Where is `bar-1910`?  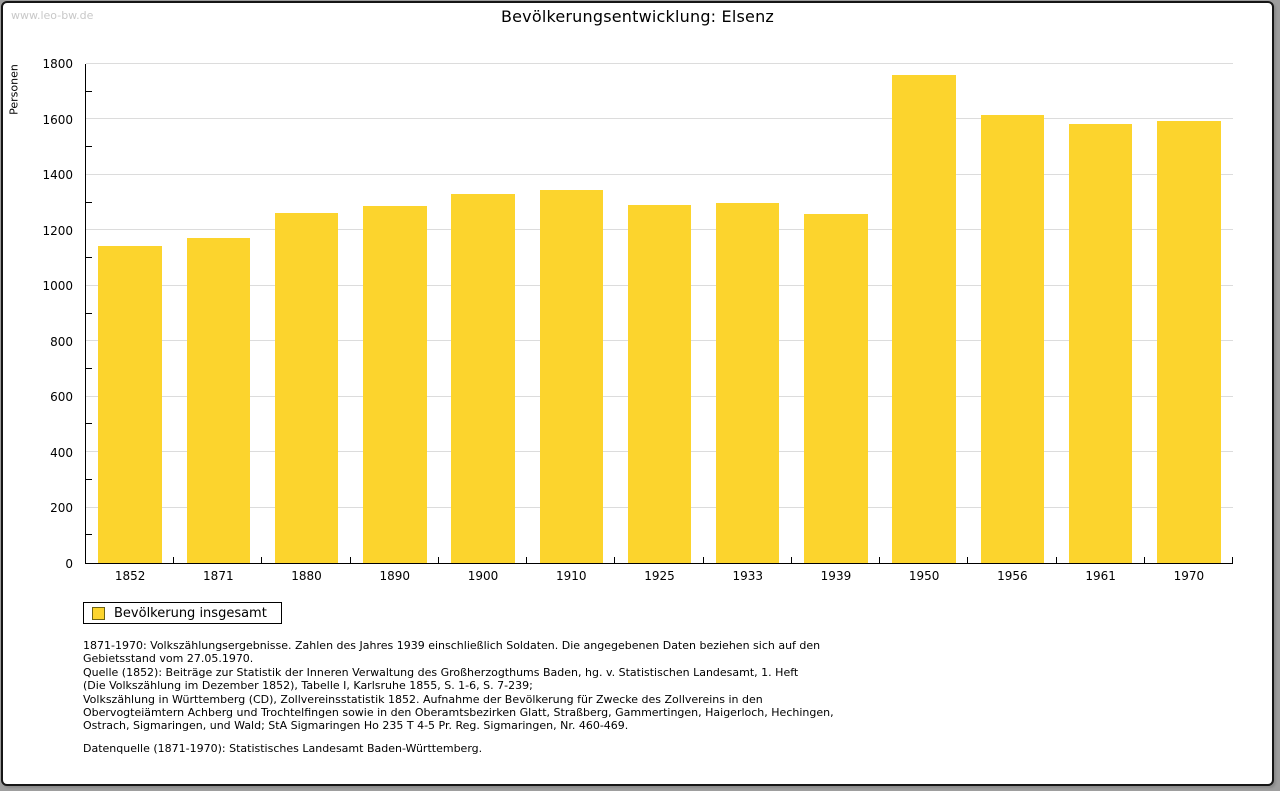
bar-1910 is located at coordinates (571, 376).